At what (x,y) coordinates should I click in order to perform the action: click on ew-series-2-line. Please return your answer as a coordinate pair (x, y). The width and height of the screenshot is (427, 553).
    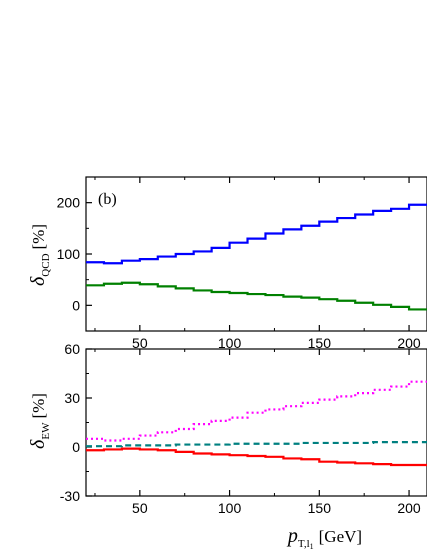
    Looking at the image, I should click on (256, 457).